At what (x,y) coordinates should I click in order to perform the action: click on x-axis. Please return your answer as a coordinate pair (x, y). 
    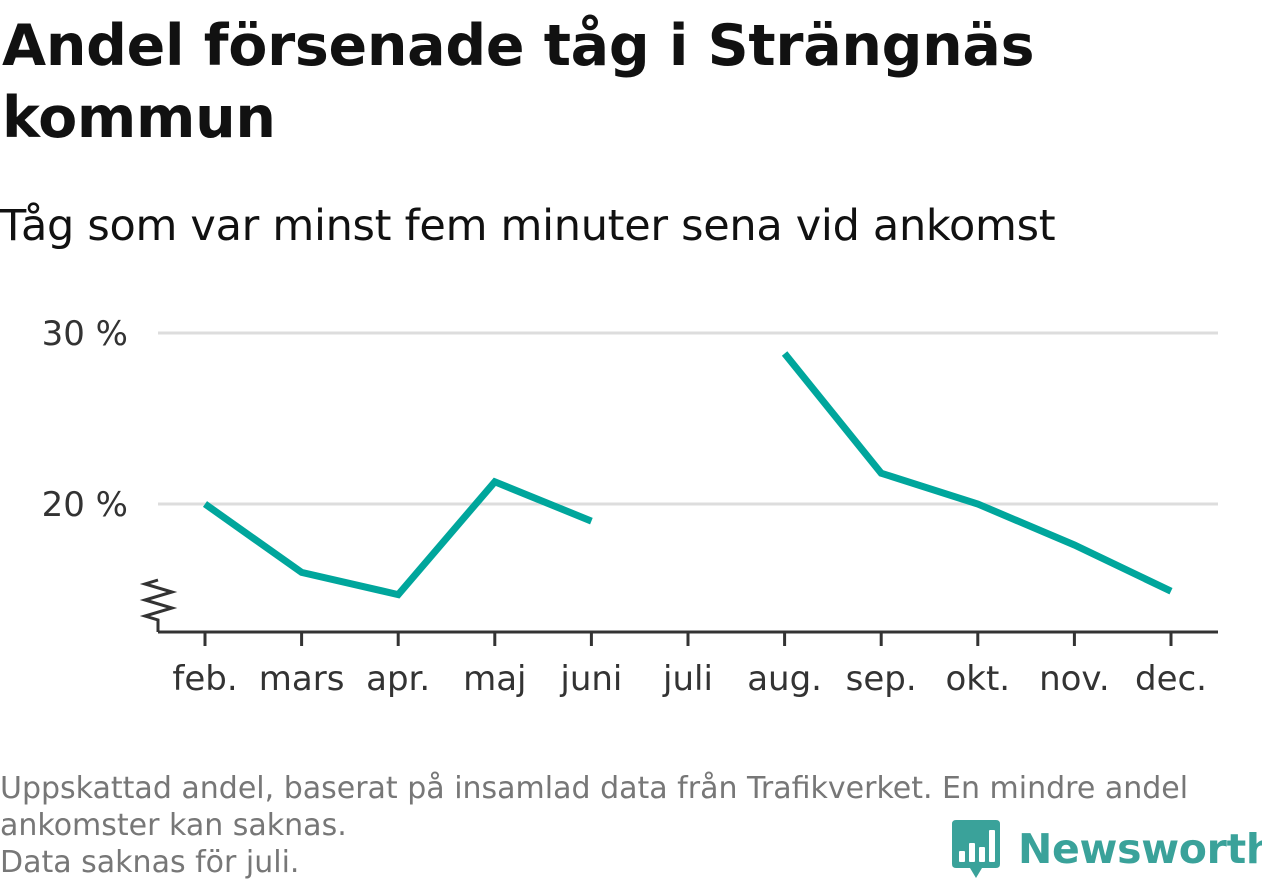
    Looking at the image, I should click on (678, 612).